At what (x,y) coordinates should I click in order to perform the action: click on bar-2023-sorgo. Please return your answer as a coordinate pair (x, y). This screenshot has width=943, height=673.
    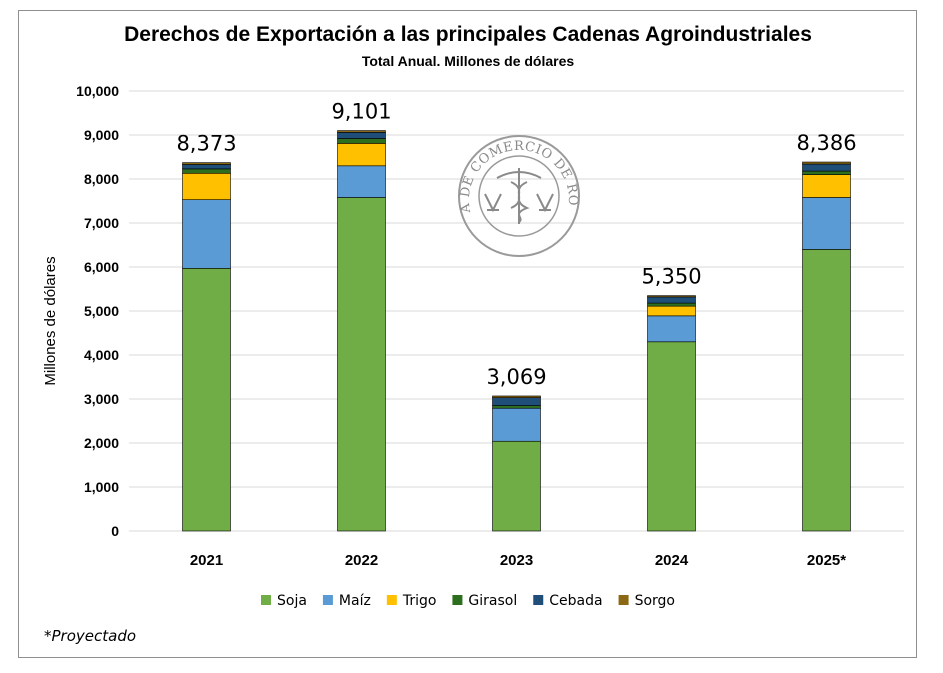
    Looking at the image, I should click on (516, 396).